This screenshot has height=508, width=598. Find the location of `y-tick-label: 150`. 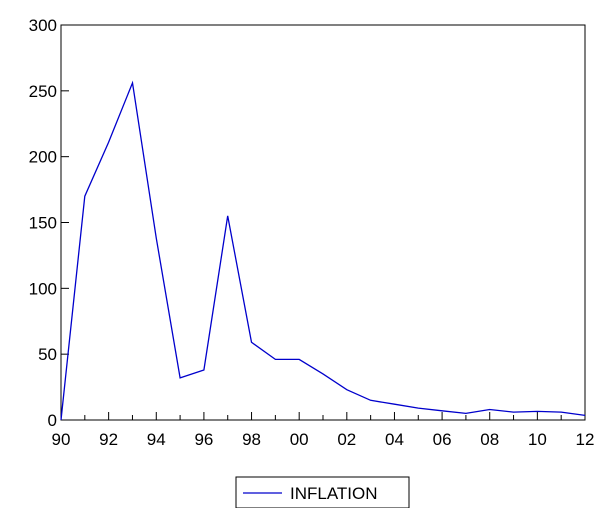

y-tick-label: 150 is located at coordinates (43, 223).